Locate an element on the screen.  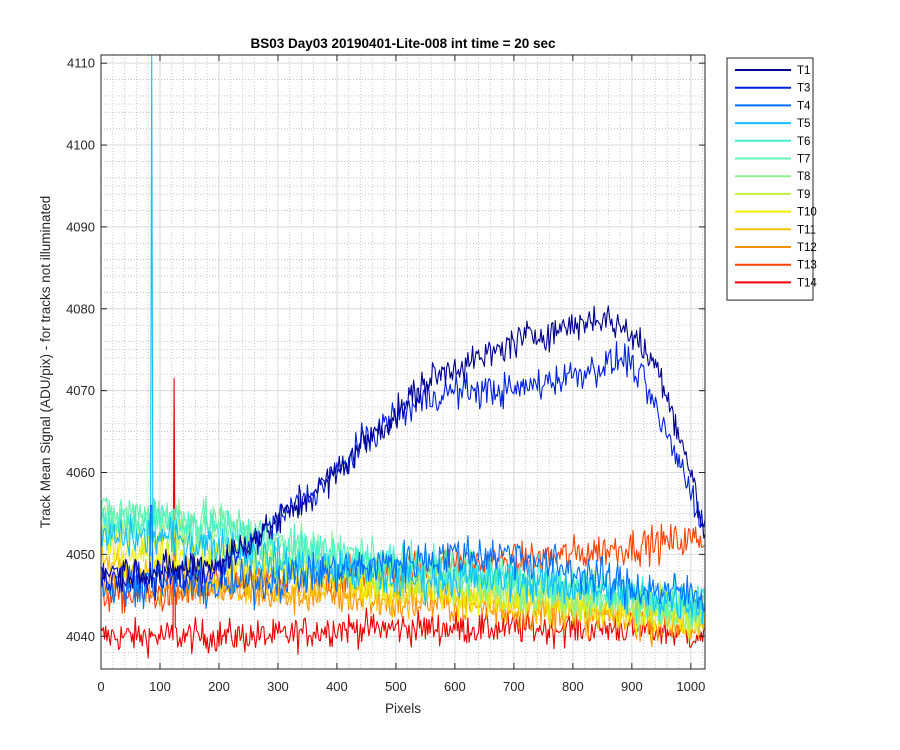
y-tick-label: 4090 is located at coordinates (80, 226).